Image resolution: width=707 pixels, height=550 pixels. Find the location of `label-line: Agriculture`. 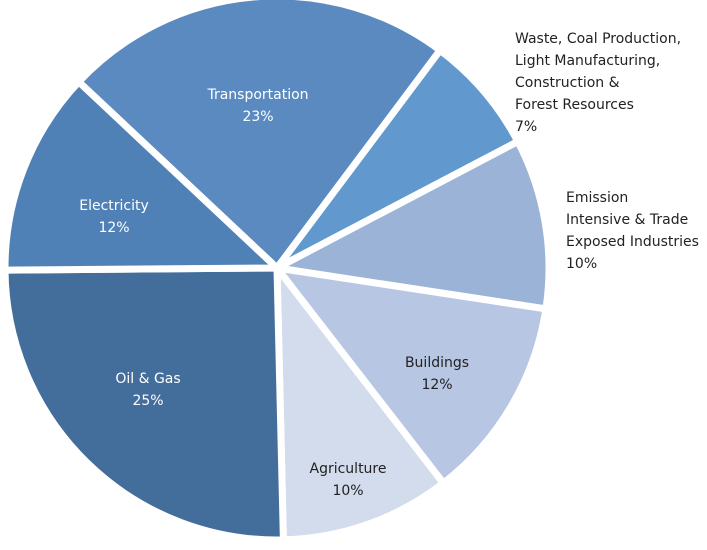

label-line: Agriculture is located at coordinates (348, 469).